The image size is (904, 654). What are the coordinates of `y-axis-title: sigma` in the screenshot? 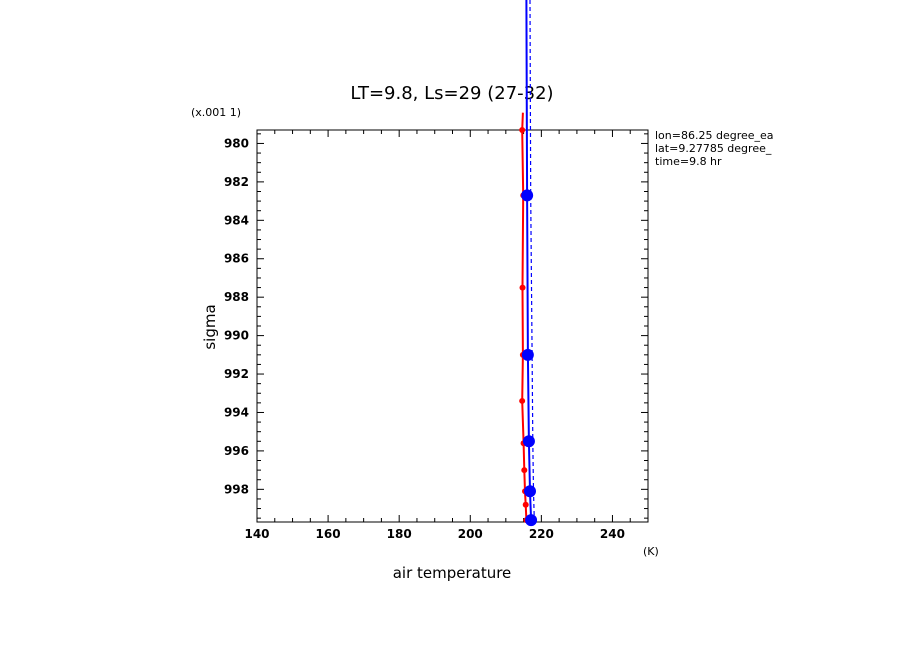 It's located at (210, 326).